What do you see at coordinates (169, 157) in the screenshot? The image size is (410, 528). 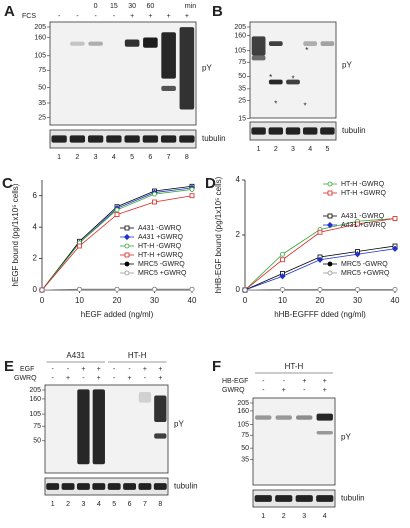 I see `lane-number: 7` at bounding box center [169, 157].